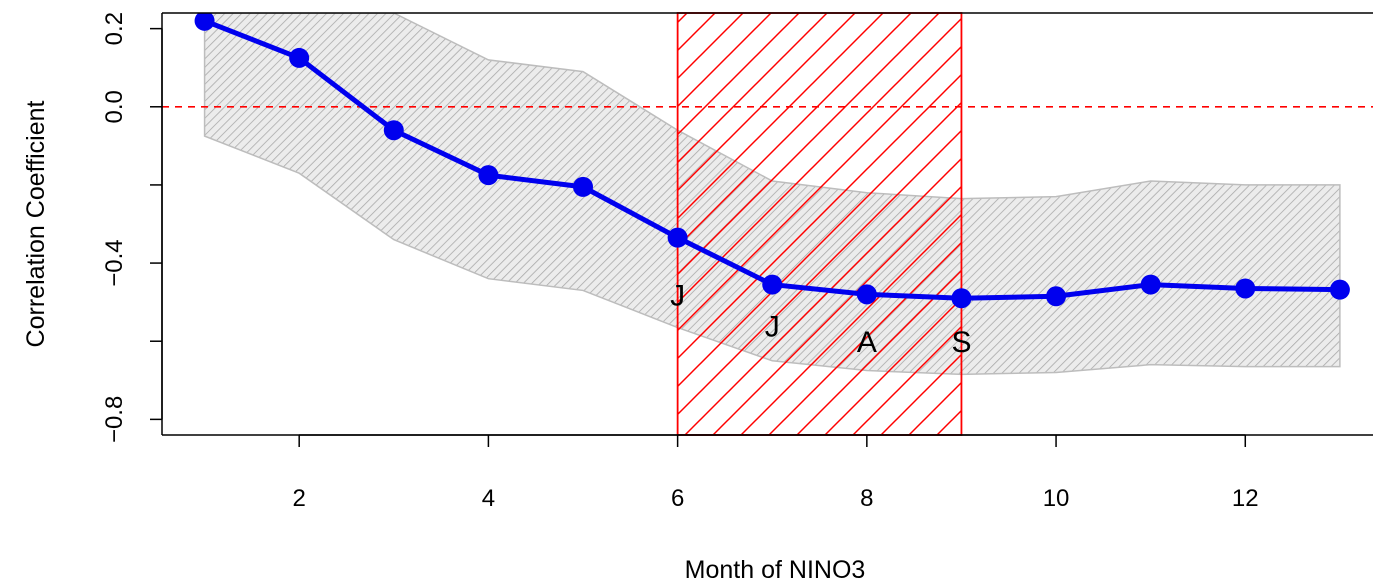  What do you see at coordinates (776, 473) in the screenshot?
I see `x-axis: 2 4 6 8 10 12` at bounding box center [776, 473].